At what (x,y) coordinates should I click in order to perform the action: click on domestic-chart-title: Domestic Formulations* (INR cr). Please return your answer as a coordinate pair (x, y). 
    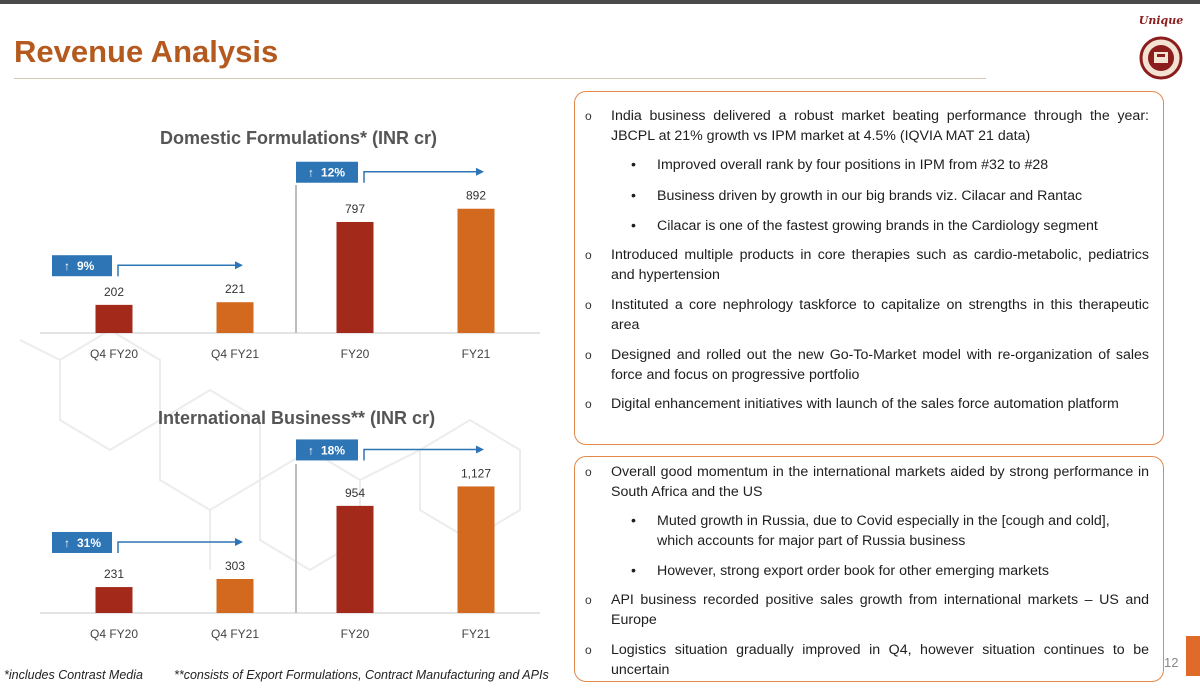
    Looking at the image, I should click on (299, 138).